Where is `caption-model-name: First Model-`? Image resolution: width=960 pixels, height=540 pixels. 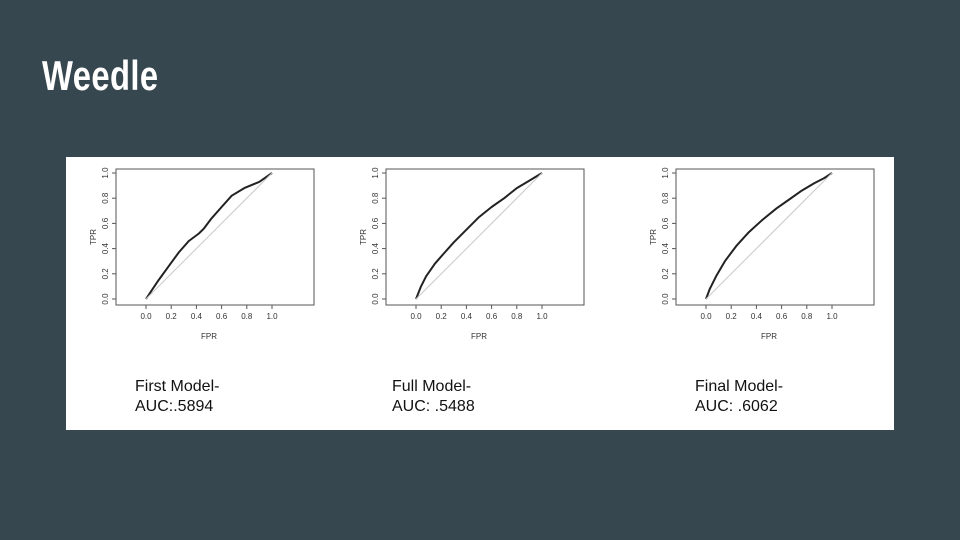 caption-model-name: First Model- is located at coordinates (177, 386).